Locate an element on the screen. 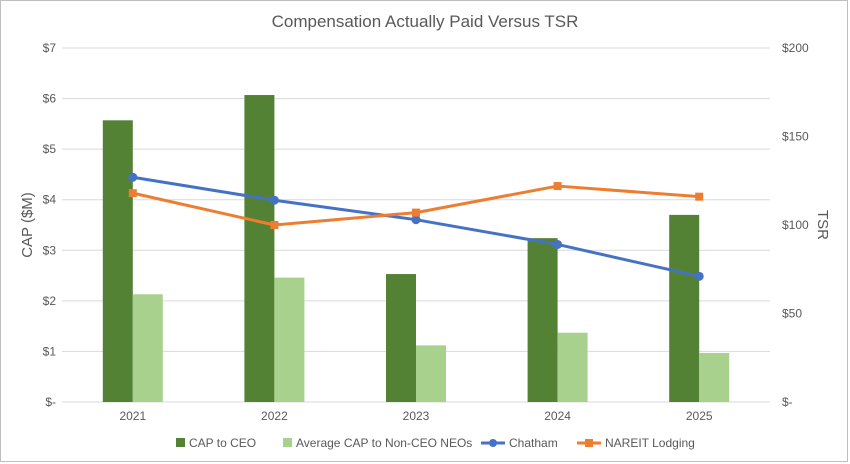  x-tick-label: 2023 is located at coordinates (416, 416).